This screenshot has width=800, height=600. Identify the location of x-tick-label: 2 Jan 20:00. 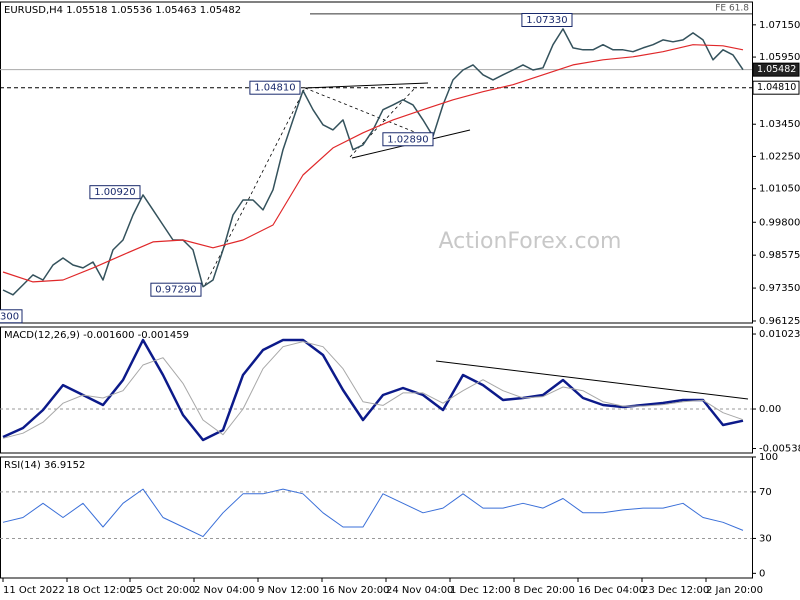
(734, 590).